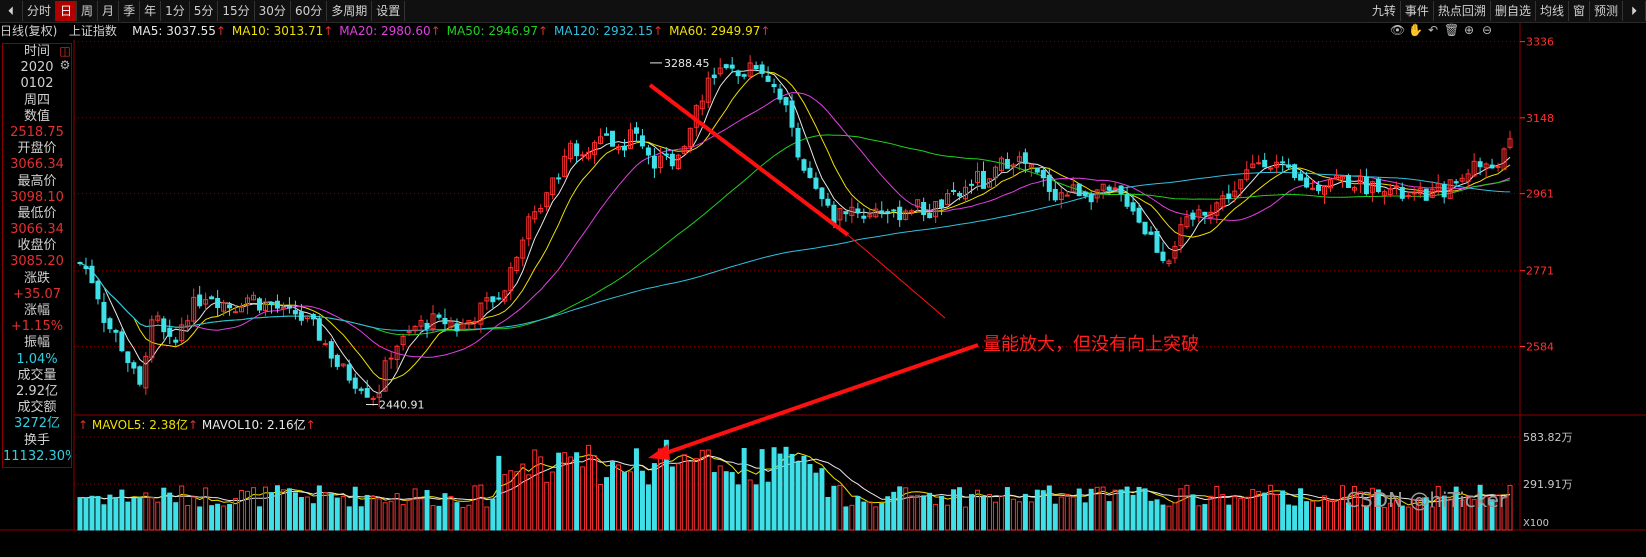 The width and height of the screenshot is (1646, 557). Describe the element at coordinates (37, 424) in the screenshot. I see `panel-value: 3272亿` at that location.